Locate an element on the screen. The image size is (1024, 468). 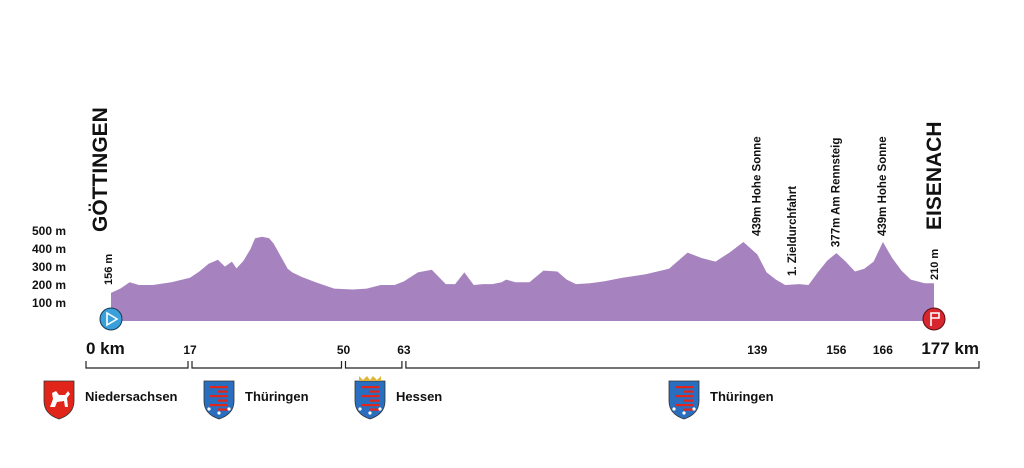
x-tick-label: 0 km is located at coordinates (105, 348).